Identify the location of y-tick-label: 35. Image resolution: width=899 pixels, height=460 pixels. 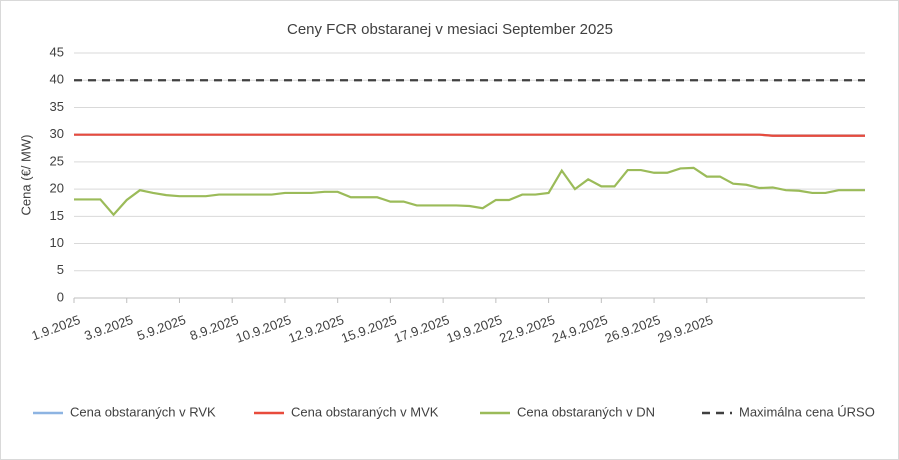
(57, 106).